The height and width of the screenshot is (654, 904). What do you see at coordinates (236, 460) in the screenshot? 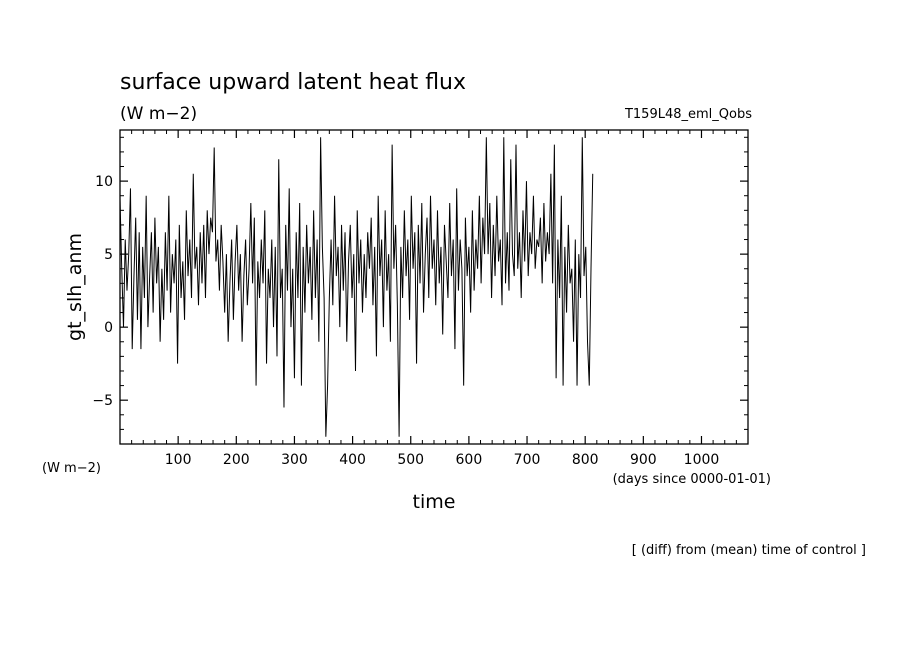
I see `x-tick-label: 200` at bounding box center [236, 460].